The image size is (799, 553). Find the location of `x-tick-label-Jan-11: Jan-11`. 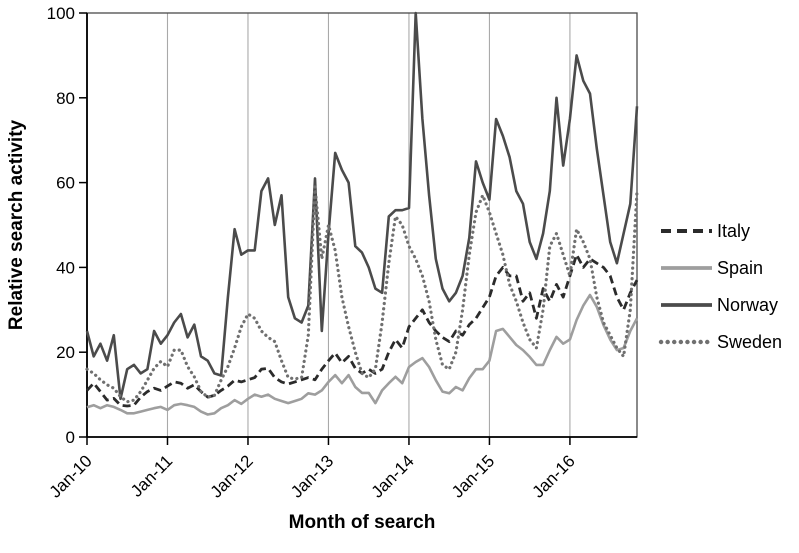

x-tick-label-Jan-11: Jan-11 is located at coordinates (151, 475).